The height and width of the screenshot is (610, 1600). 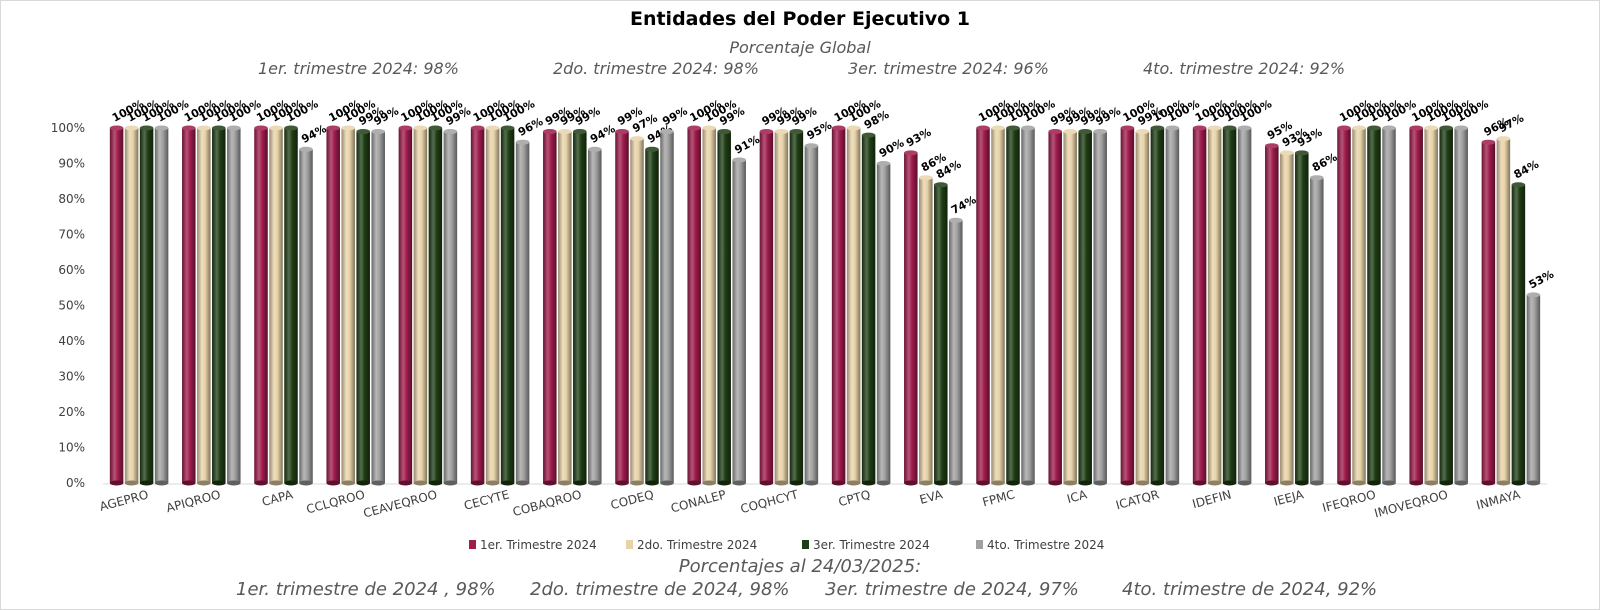 I want to click on bottom-subtitle: Porcentajes al 24/03/2025:, so click(x=800, y=566).